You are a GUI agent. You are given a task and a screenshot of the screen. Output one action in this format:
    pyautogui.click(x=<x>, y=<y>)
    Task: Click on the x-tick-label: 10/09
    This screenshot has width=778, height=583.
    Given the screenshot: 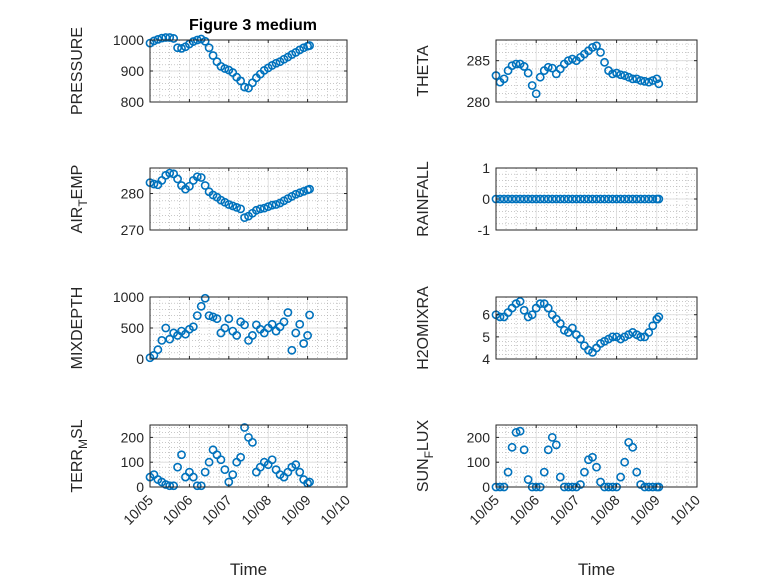 What is the action you would take?
    pyautogui.click(x=296, y=510)
    